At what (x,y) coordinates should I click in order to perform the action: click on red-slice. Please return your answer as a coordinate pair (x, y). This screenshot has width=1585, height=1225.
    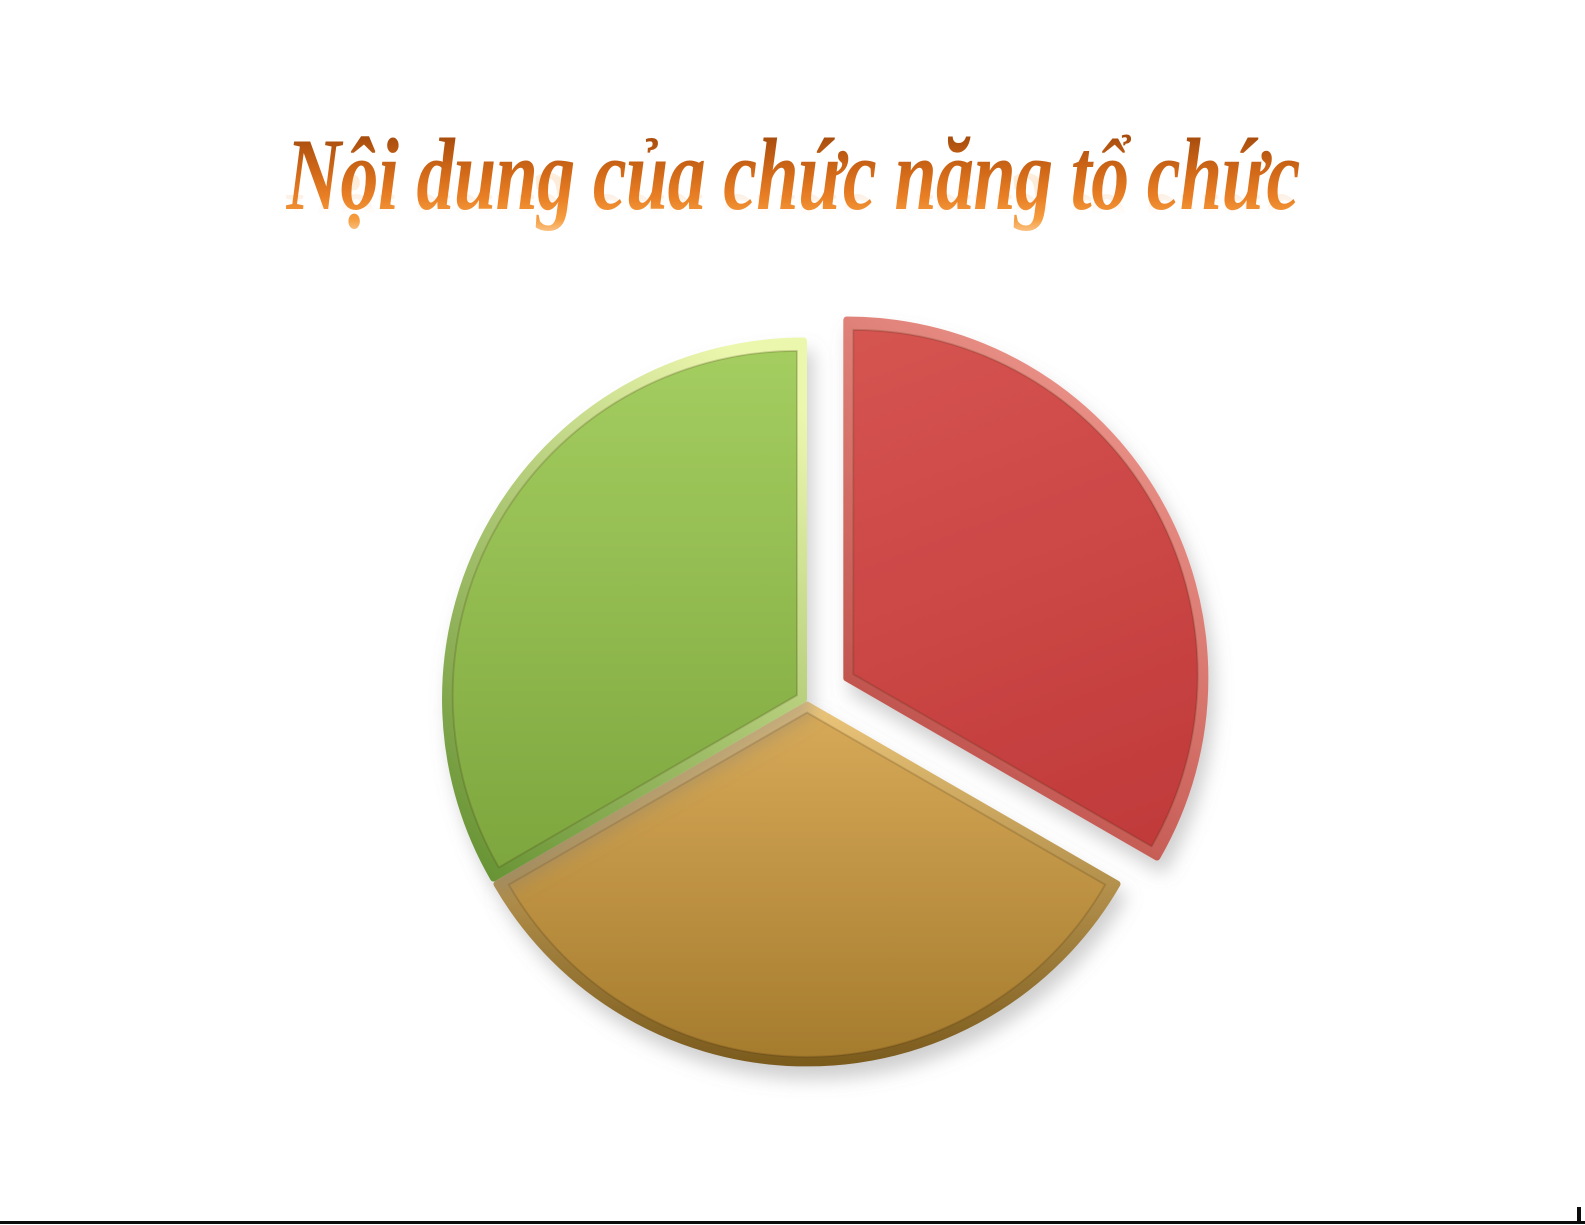
    Looking at the image, I should click on (1026, 588).